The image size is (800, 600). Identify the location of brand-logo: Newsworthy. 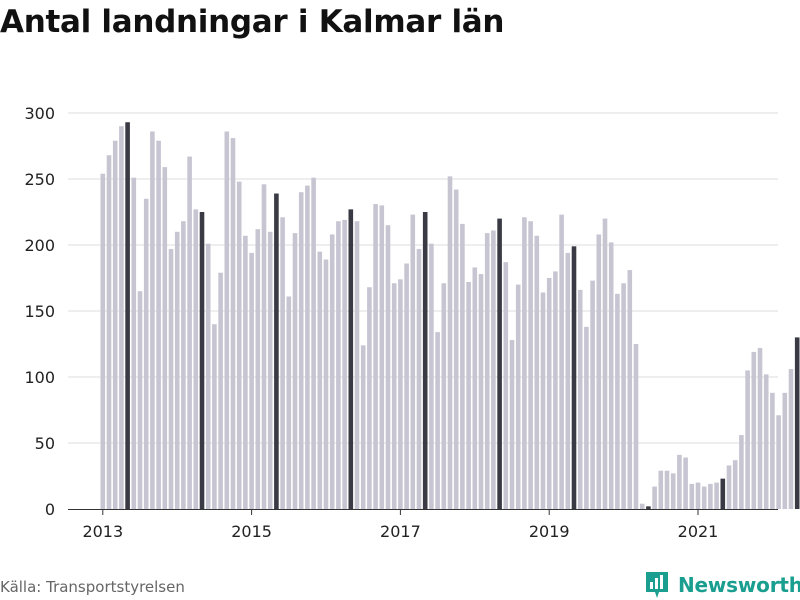
(722, 585).